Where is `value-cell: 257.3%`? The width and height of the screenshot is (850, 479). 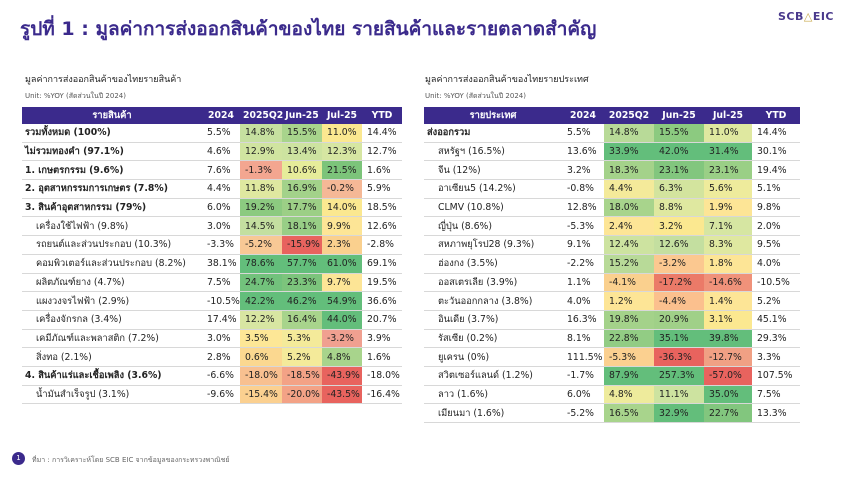 value-cell: 257.3% is located at coordinates (679, 376).